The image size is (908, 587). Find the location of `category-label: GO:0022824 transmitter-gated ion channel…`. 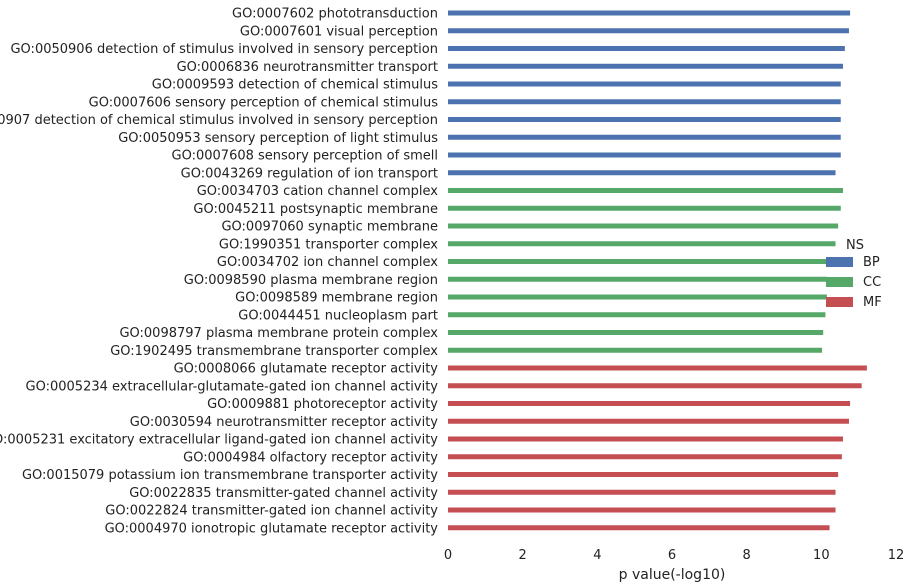

category-label: GO:0022824 transmitter-gated ion channel… is located at coordinates (271, 511).